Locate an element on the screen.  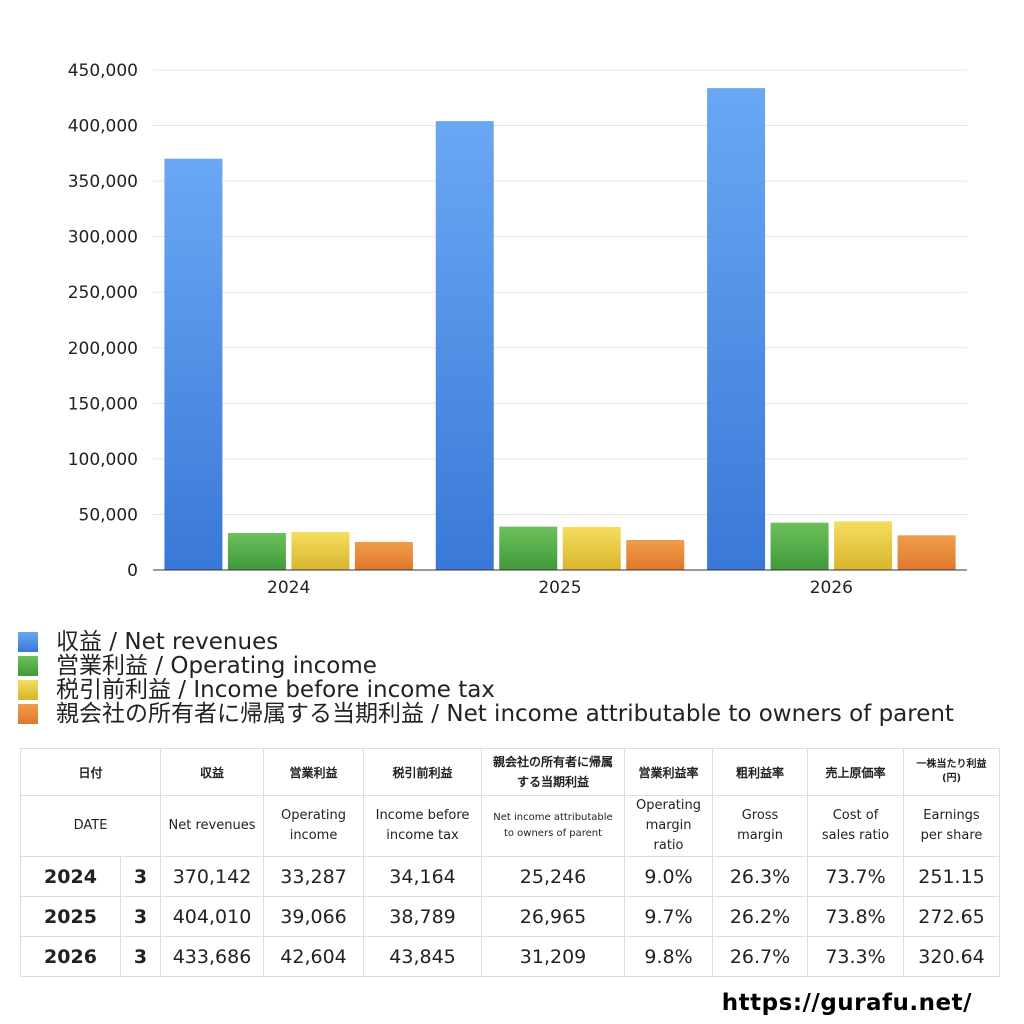
cell-net-income: 31,209 is located at coordinates (553, 956).